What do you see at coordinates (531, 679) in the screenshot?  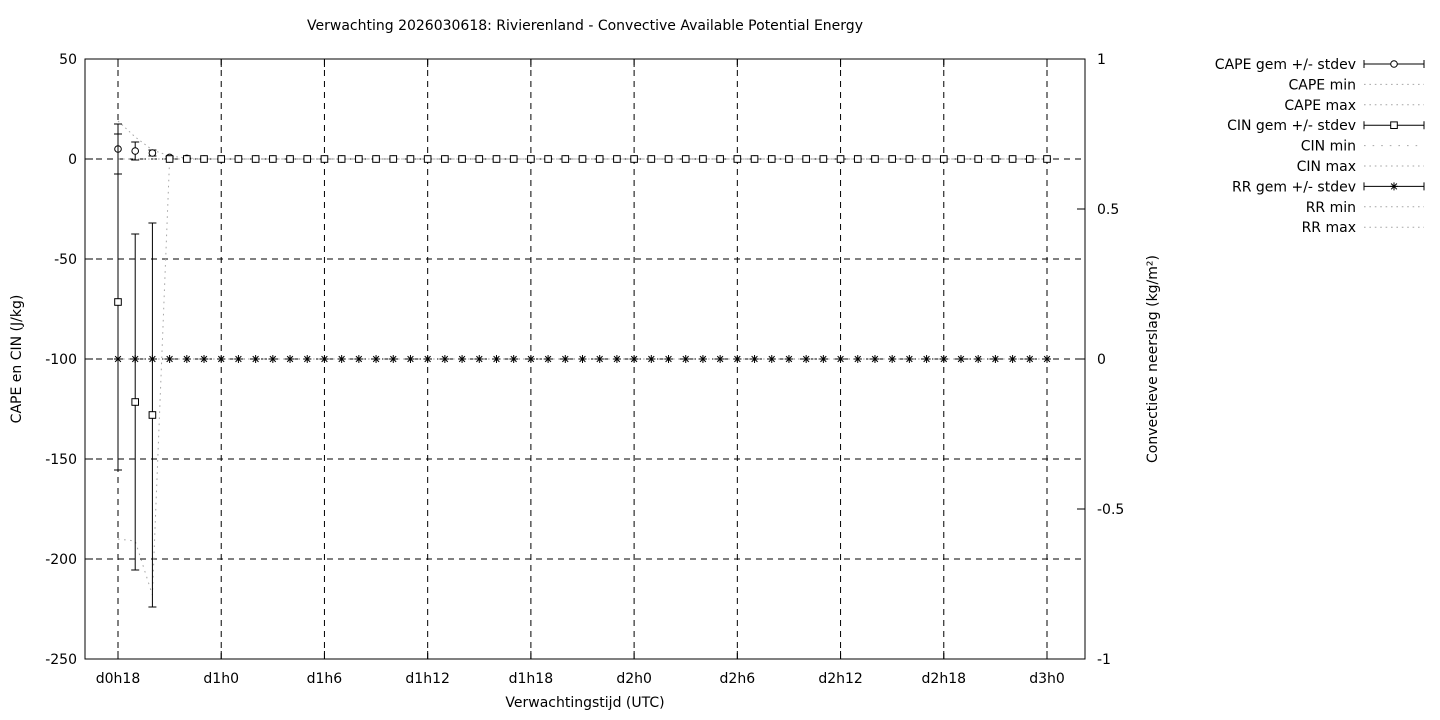 I see `x-tick-label: d1h18` at bounding box center [531, 679].